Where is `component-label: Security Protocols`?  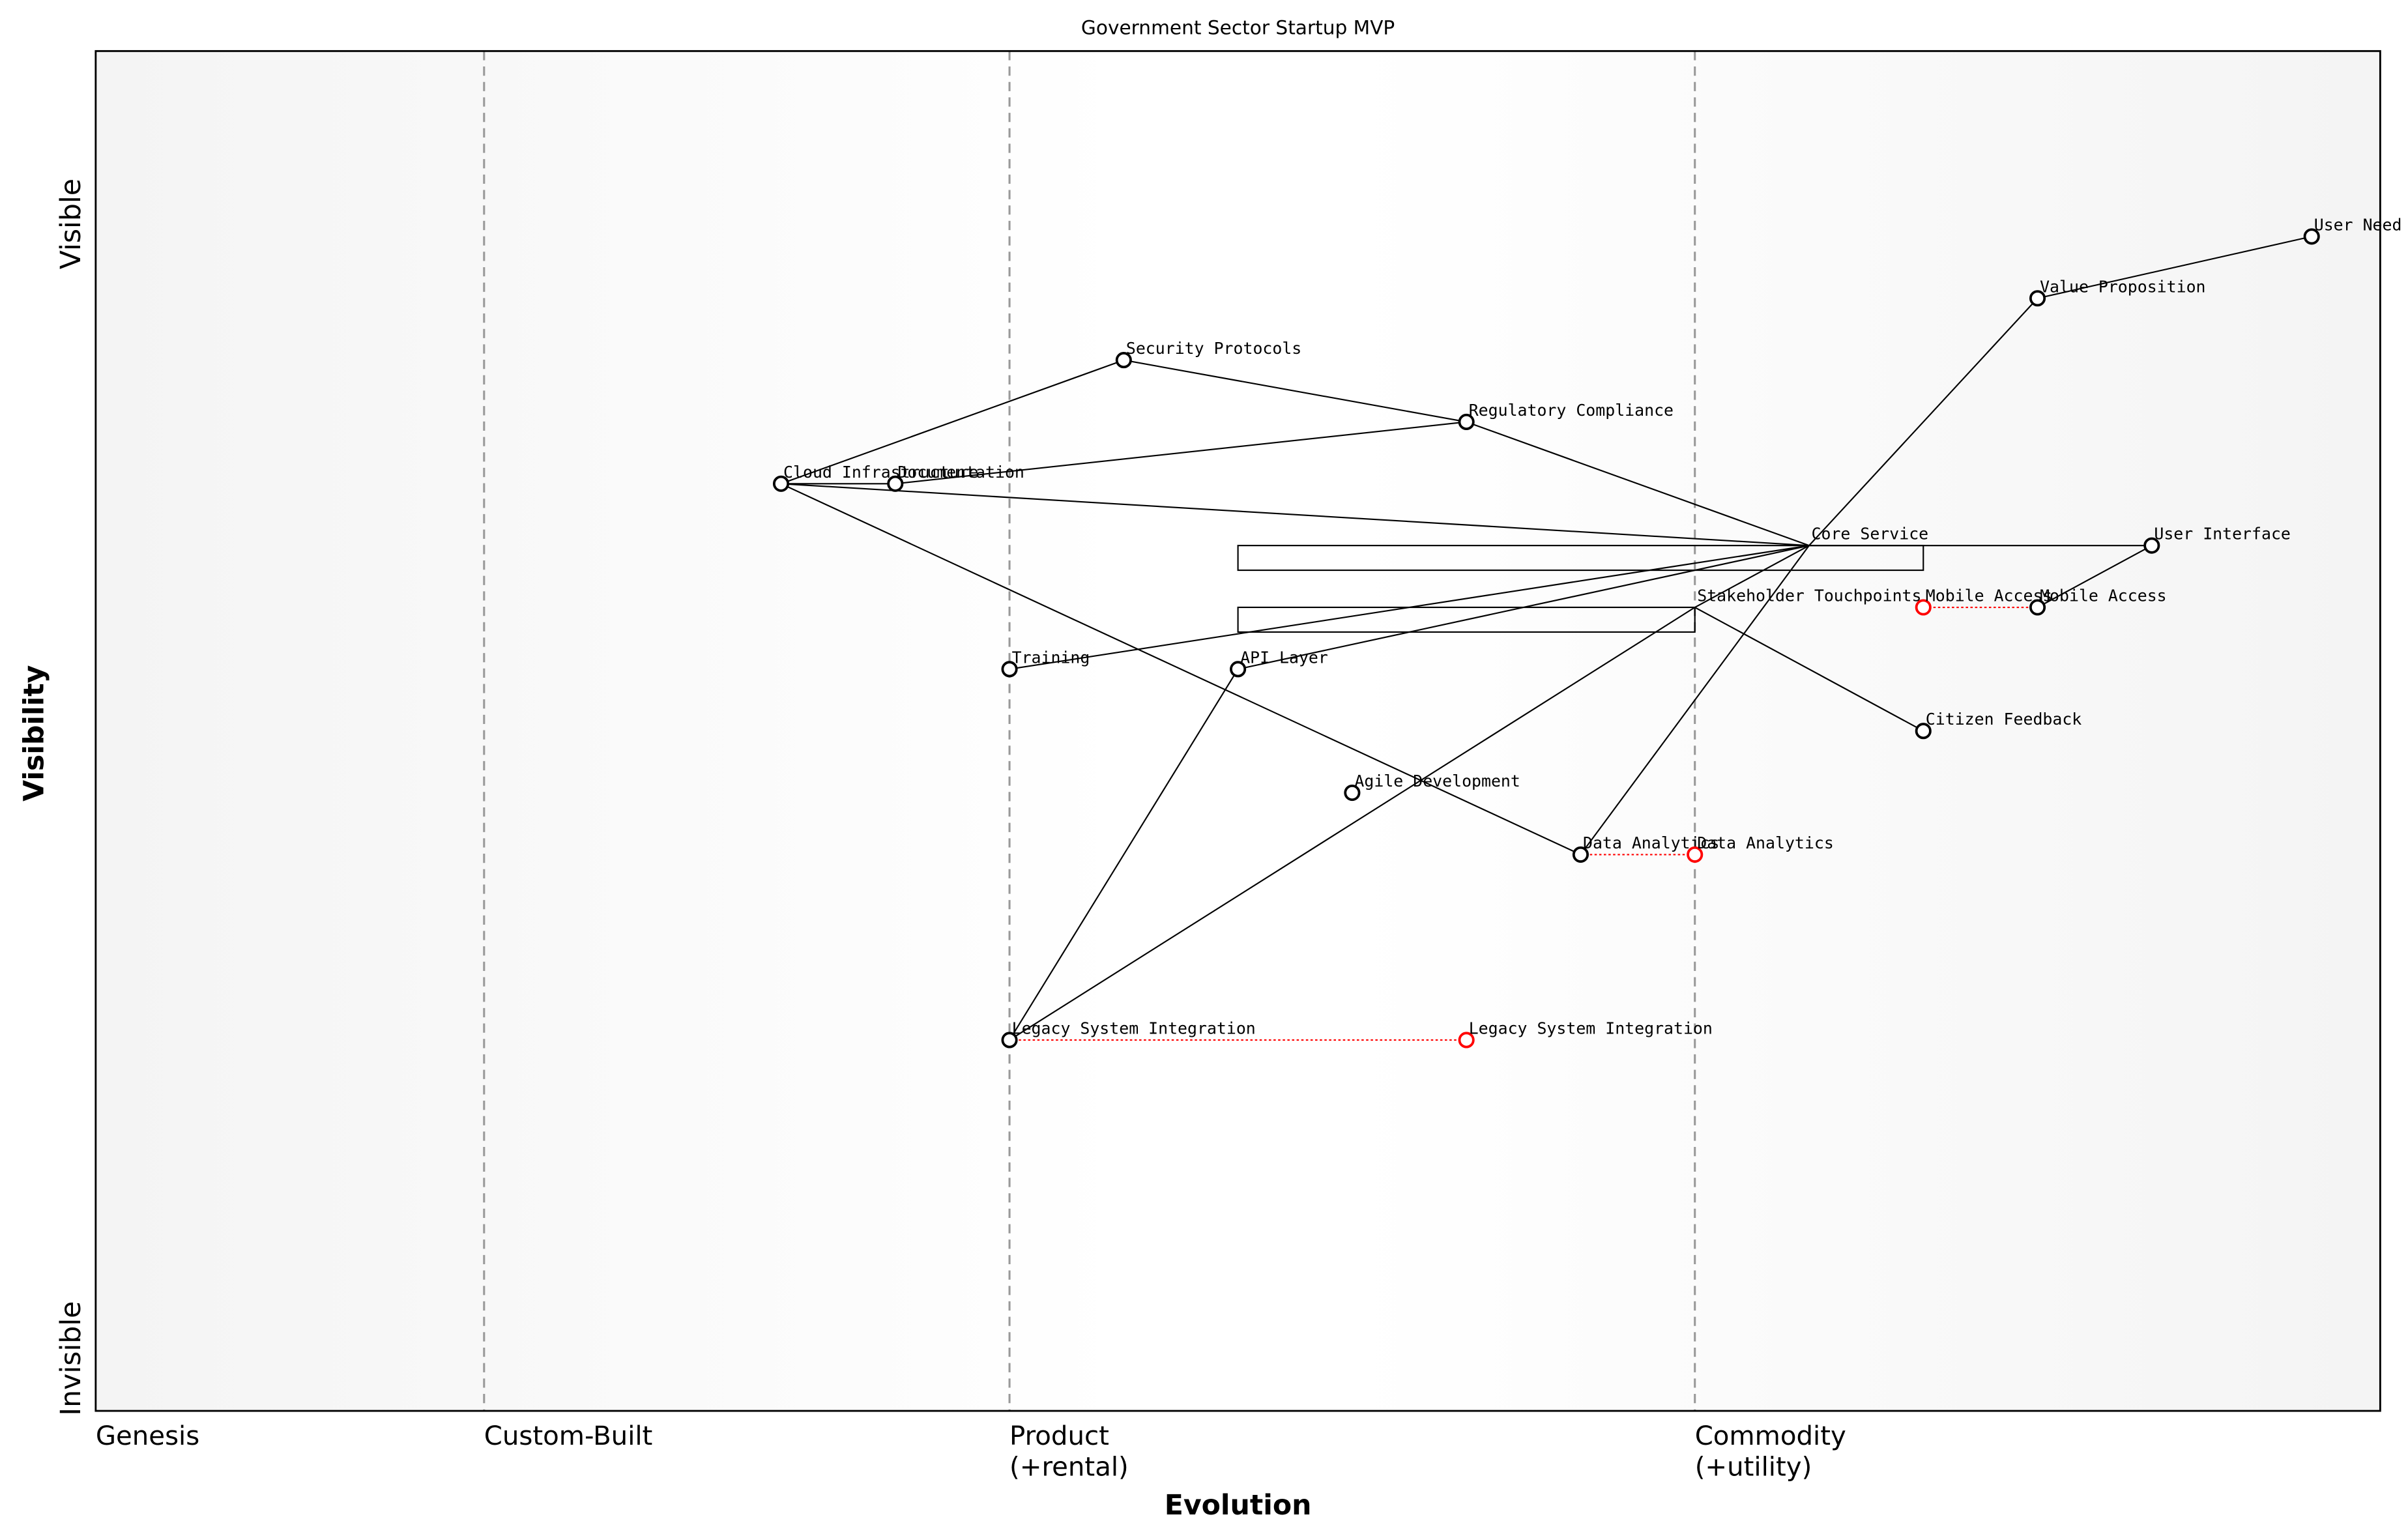
component-label: Security Protocols is located at coordinates (1213, 348).